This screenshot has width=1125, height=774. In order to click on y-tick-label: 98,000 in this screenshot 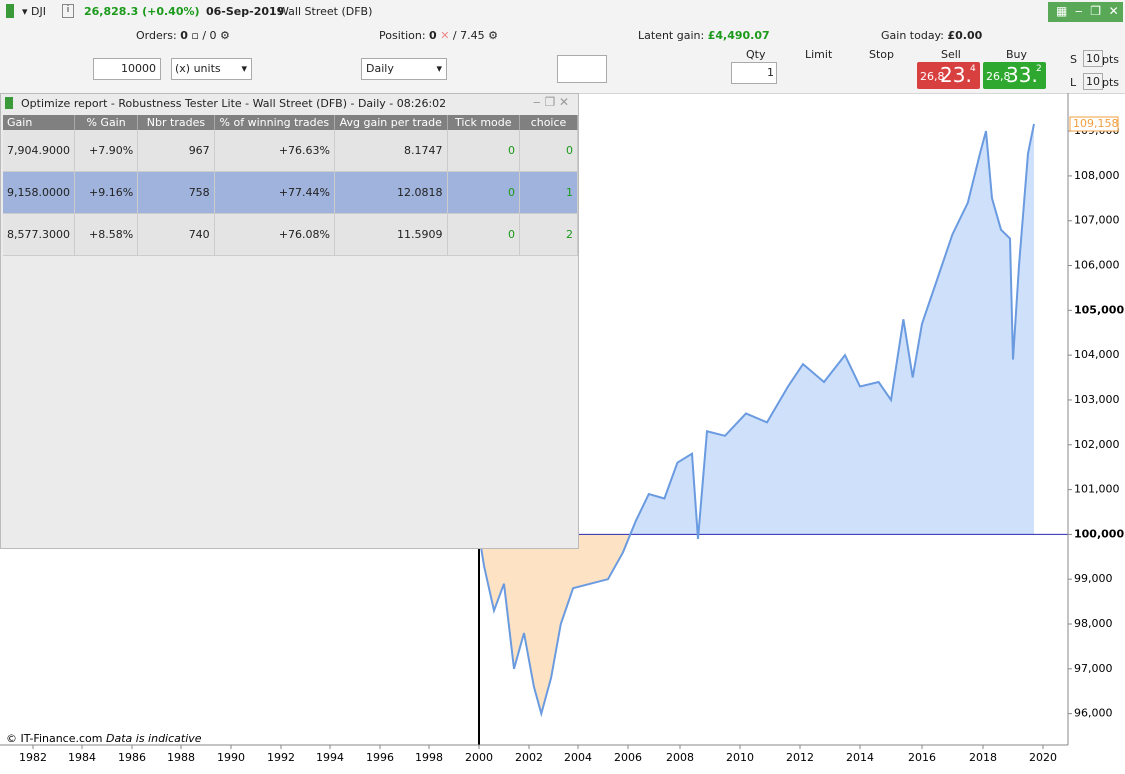, I will do `click(1093, 623)`.